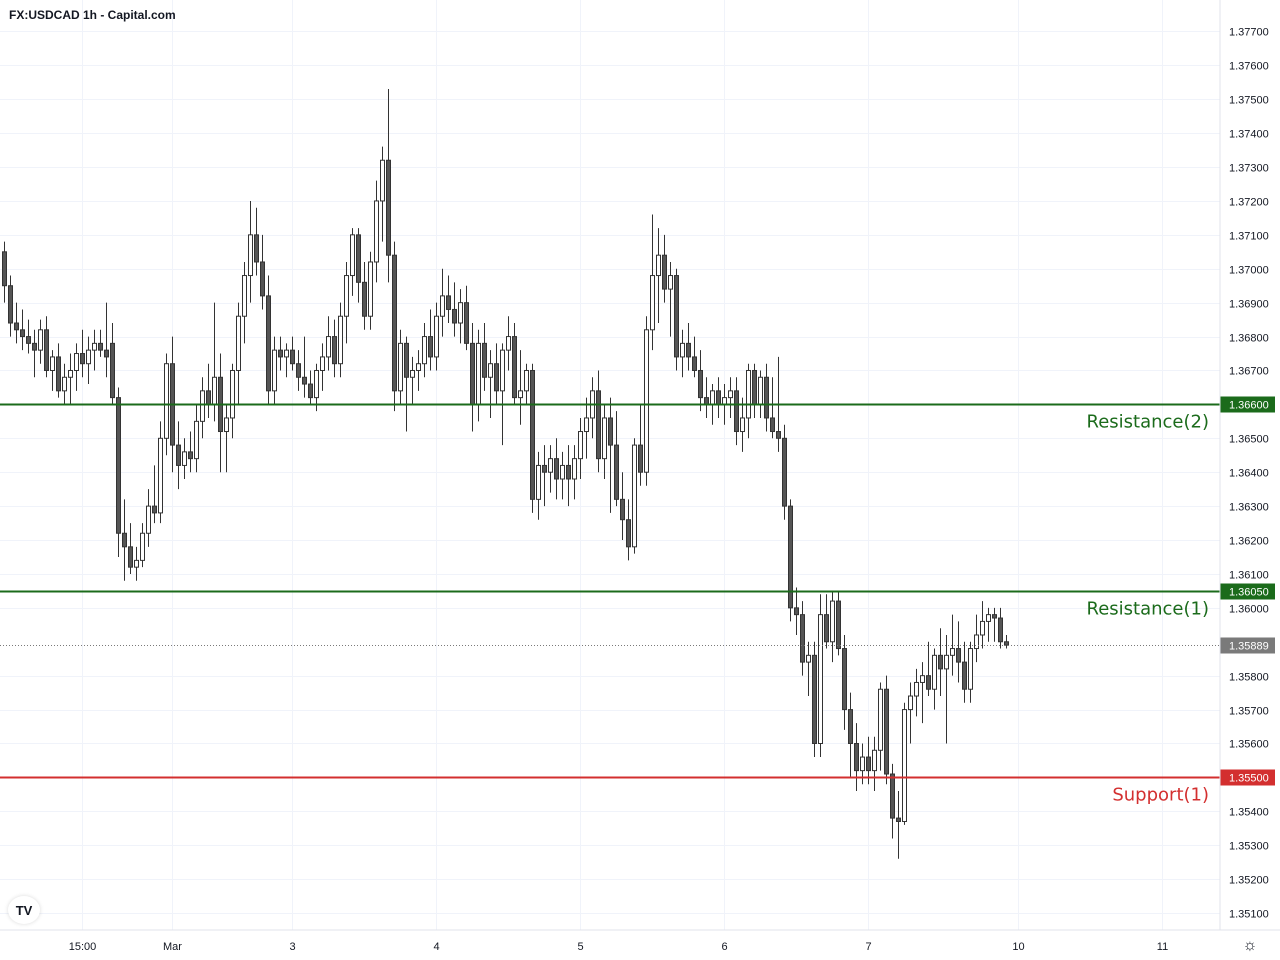  Describe the element at coordinates (24, 910) in the screenshot. I see `tradingview-logo-icon: TV` at that location.